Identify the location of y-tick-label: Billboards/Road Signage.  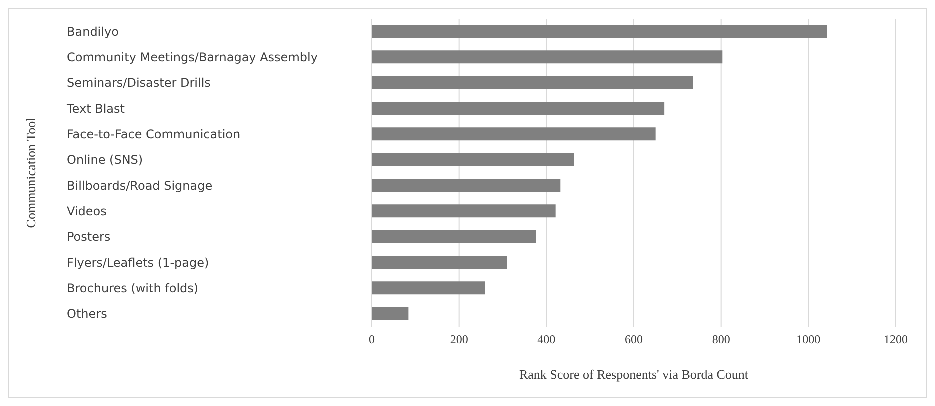
(140, 185).